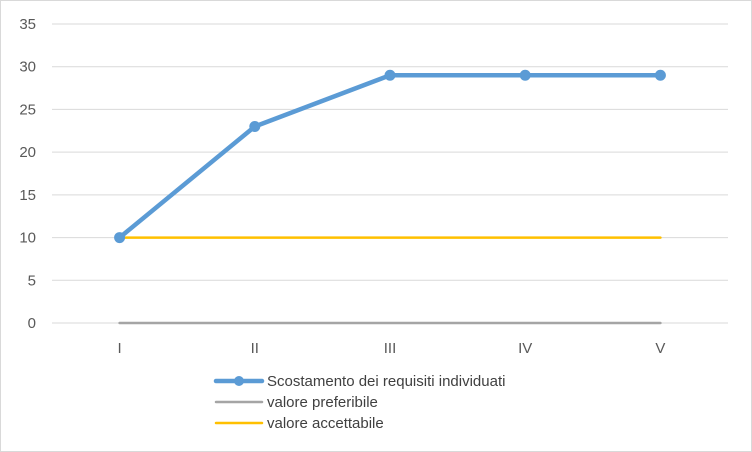 The width and height of the screenshot is (752, 452). Describe the element at coordinates (325, 423) in the screenshot. I see `legend-label: valore accettabile` at that location.